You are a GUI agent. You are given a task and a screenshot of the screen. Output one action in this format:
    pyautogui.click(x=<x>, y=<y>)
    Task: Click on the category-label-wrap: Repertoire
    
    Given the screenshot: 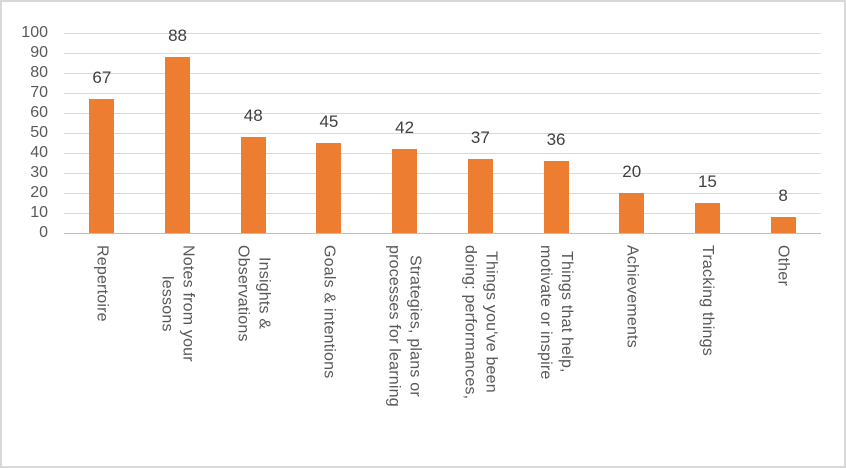 What is the action you would take?
    pyautogui.click(x=101, y=283)
    